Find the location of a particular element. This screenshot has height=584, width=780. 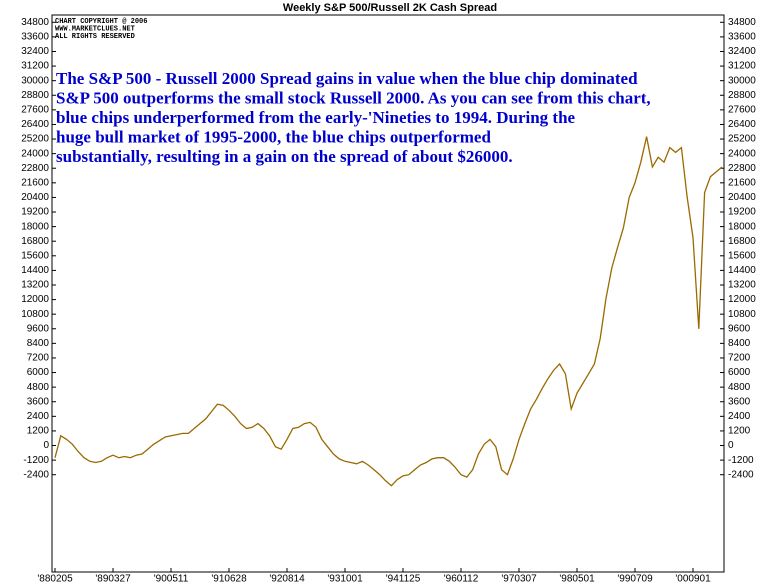

x-tick-label: '941125 is located at coordinates (403, 579).